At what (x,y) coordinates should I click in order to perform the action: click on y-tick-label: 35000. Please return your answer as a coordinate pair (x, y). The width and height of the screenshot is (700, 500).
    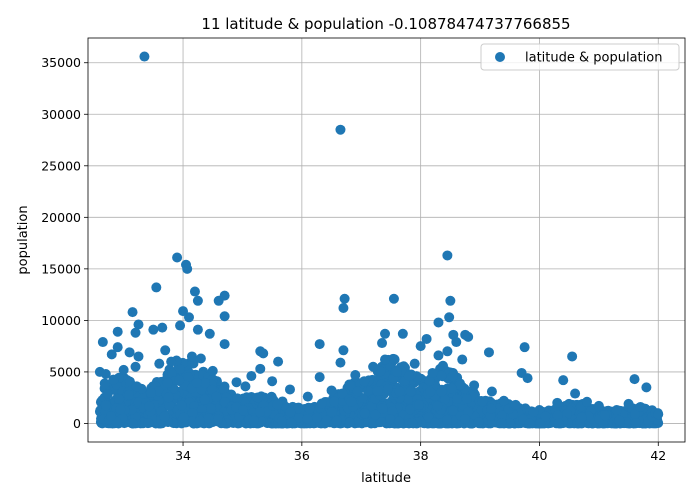
    Looking at the image, I should click on (61, 62).